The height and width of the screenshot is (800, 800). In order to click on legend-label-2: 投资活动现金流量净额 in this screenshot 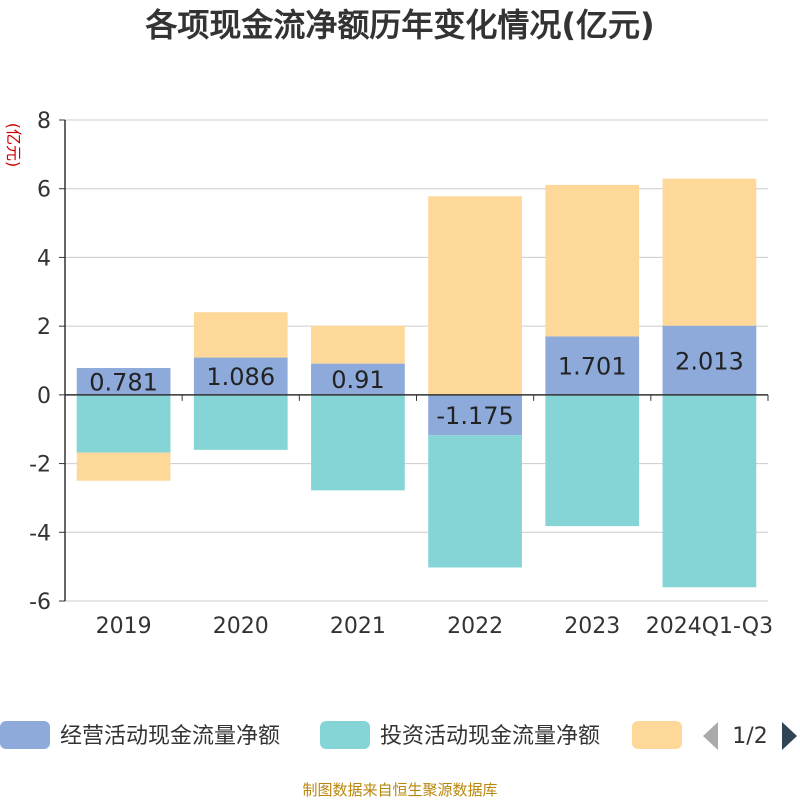, I will do `click(490, 736)`.